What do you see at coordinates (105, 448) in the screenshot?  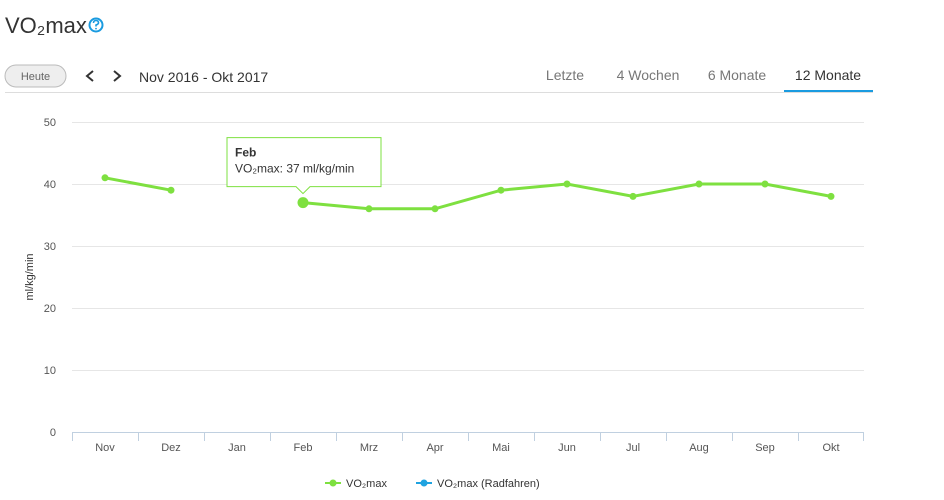 I see `x-tick-label: Nov` at bounding box center [105, 448].